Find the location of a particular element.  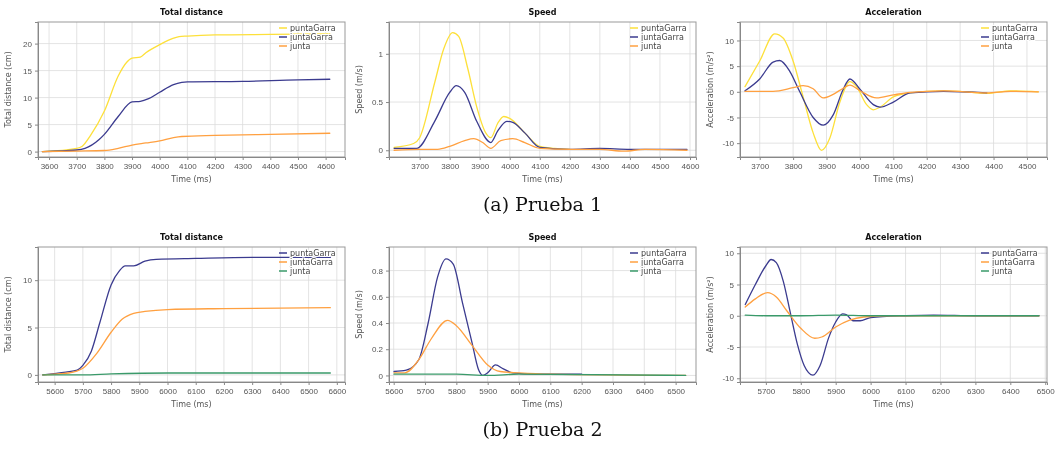

y-tick-label: 0.4 is located at coordinates (377, 324).